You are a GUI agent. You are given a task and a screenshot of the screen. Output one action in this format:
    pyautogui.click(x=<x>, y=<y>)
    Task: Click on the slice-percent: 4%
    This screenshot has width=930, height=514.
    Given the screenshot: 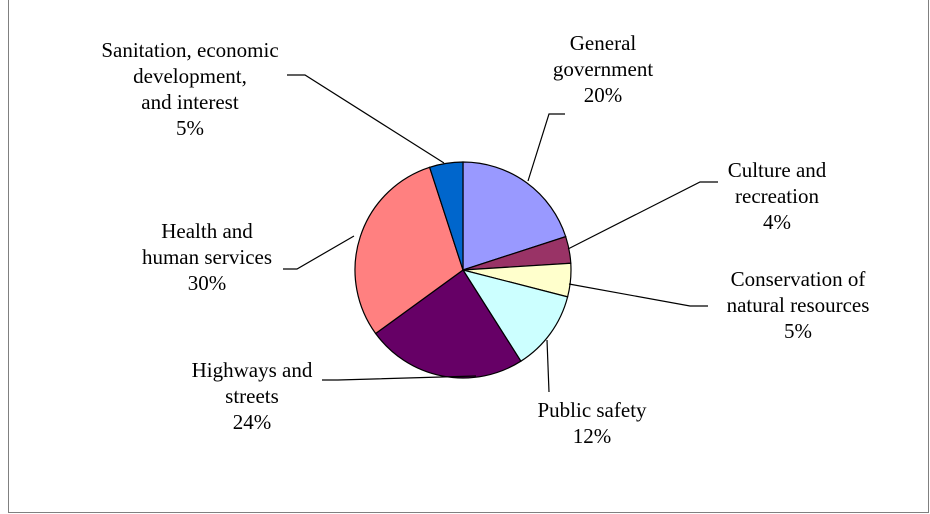 What is the action you would take?
    pyautogui.click(x=777, y=222)
    